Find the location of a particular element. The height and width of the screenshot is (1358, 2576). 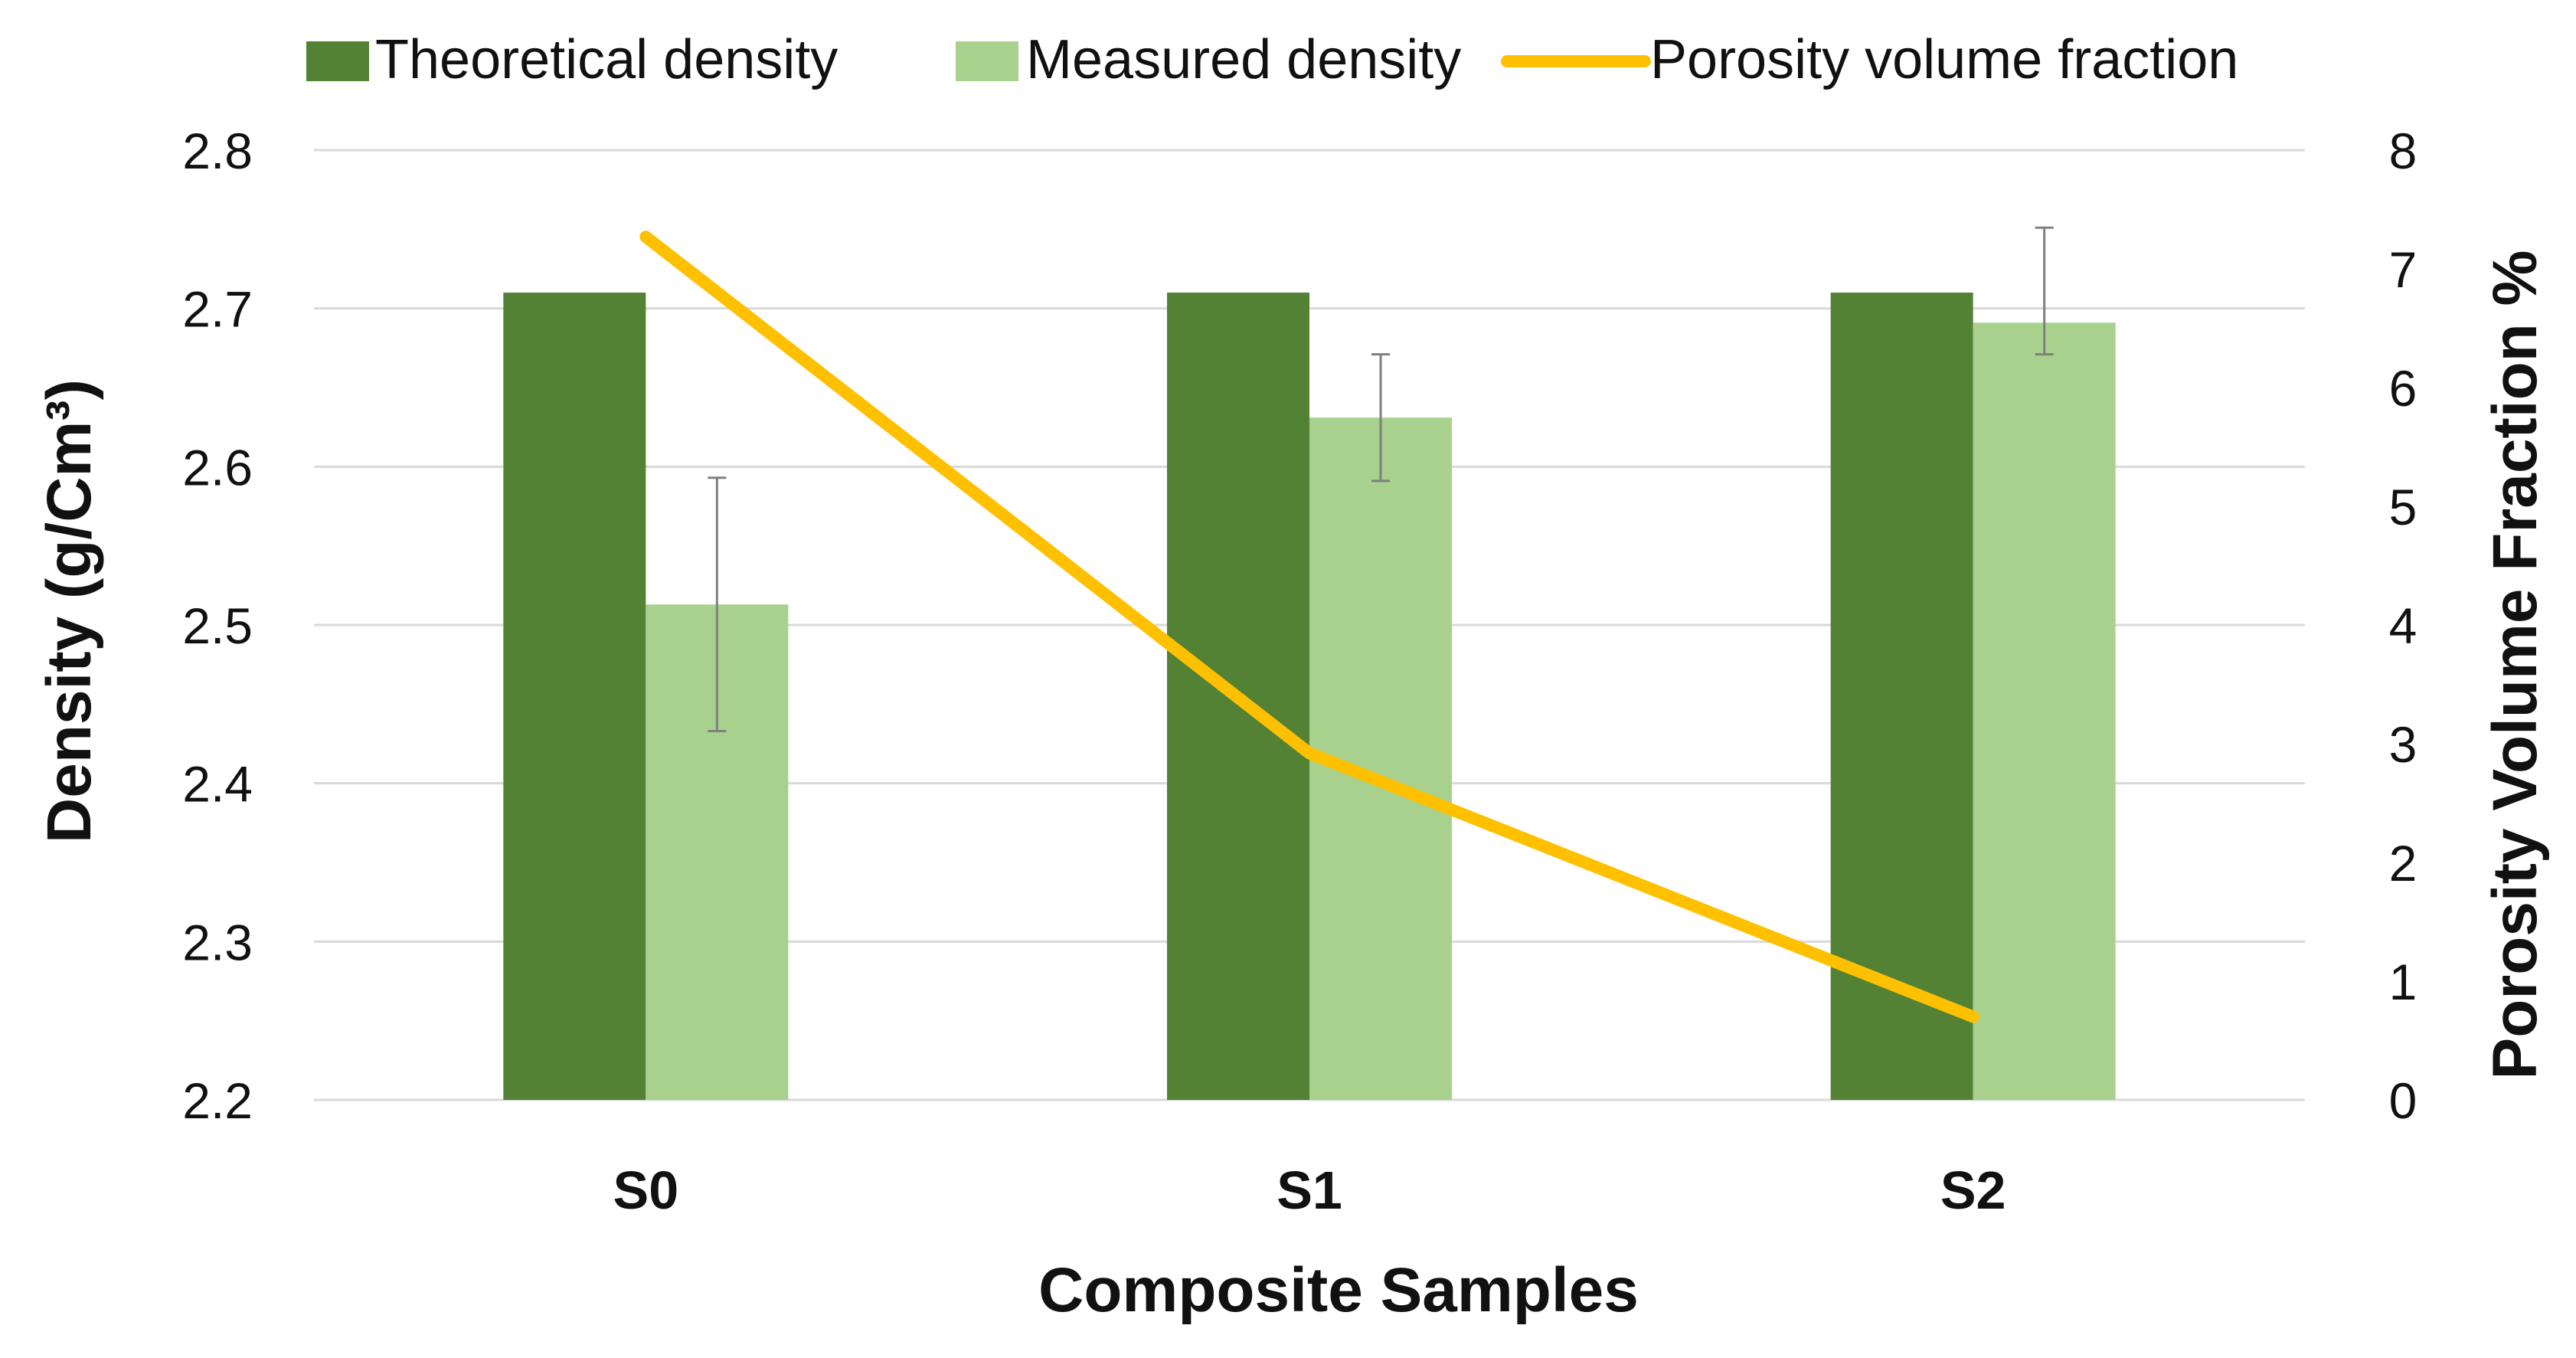

y2-tick-label: 7 is located at coordinates (2403, 269).